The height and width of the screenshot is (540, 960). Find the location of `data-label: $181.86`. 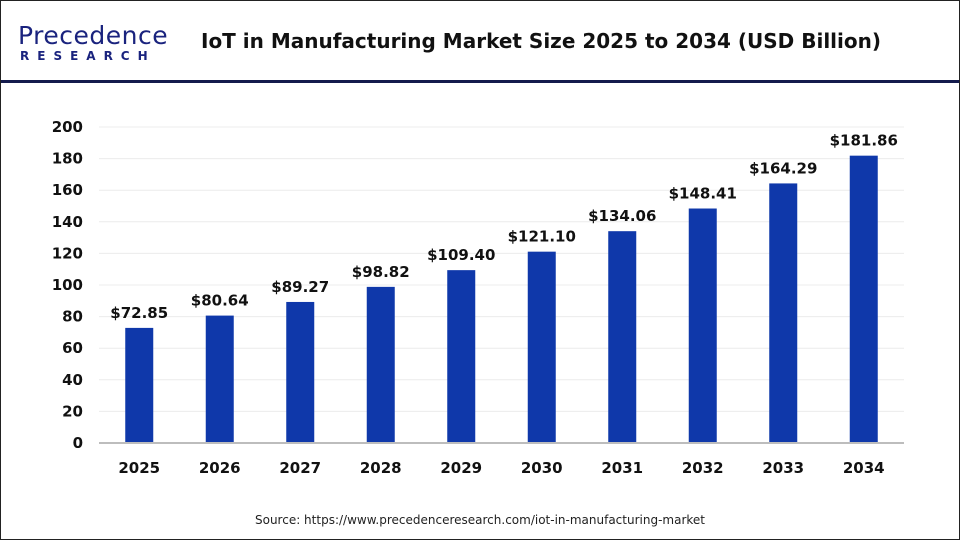

data-label: $181.86 is located at coordinates (864, 141).